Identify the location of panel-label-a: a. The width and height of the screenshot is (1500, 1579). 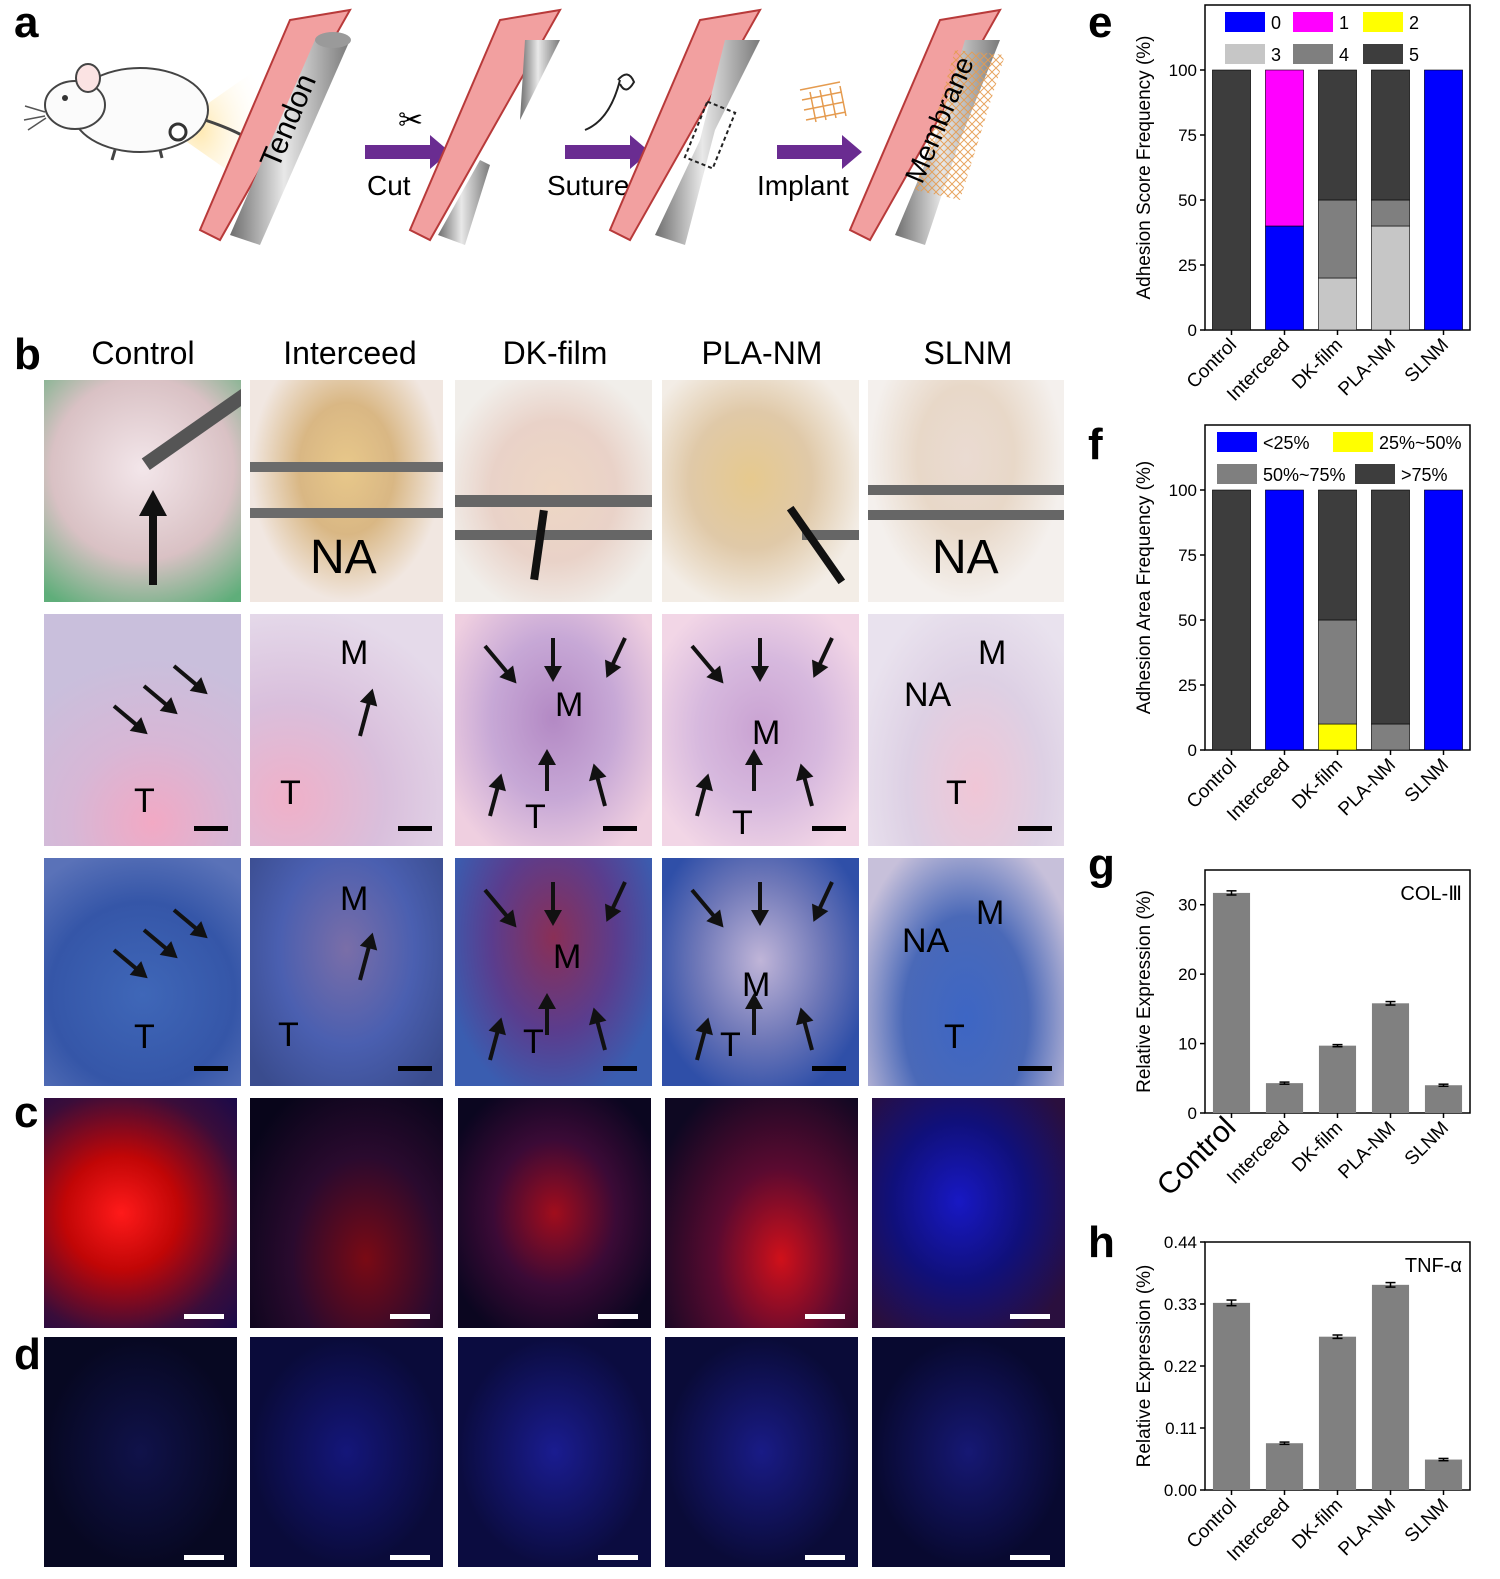
(26, 23).